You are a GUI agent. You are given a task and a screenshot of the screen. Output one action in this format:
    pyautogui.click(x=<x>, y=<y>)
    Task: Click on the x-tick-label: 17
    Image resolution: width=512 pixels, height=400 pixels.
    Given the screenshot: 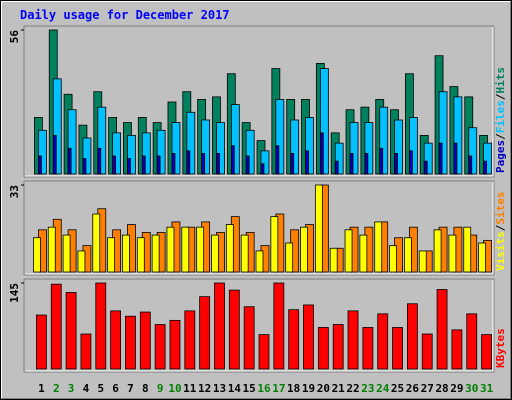 What is the action you would take?
    pyautogui.click(x=278, y=388)
    